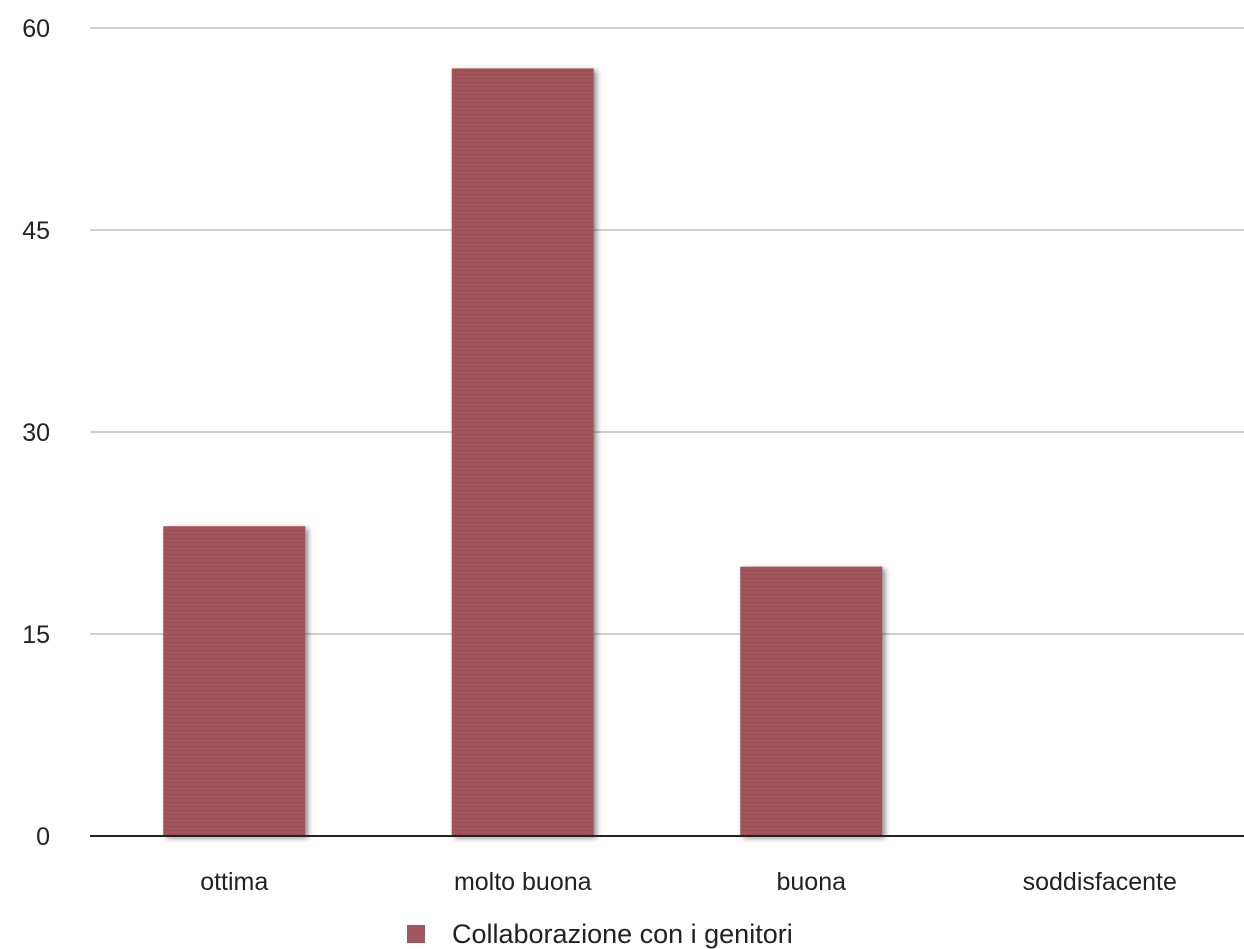  What do you see at coordinates (523, 882) in the screenshot?
I see `x-tick-label: molto buona` at bounding box center [523, 882].